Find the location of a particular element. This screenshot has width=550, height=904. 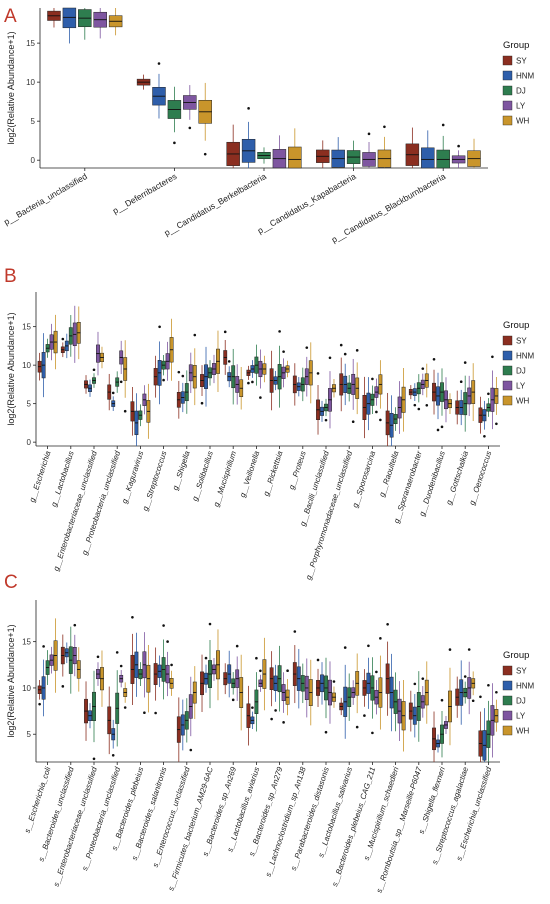

x-tick-label: g__Kaguravirus is located at coordinates (132, 477).